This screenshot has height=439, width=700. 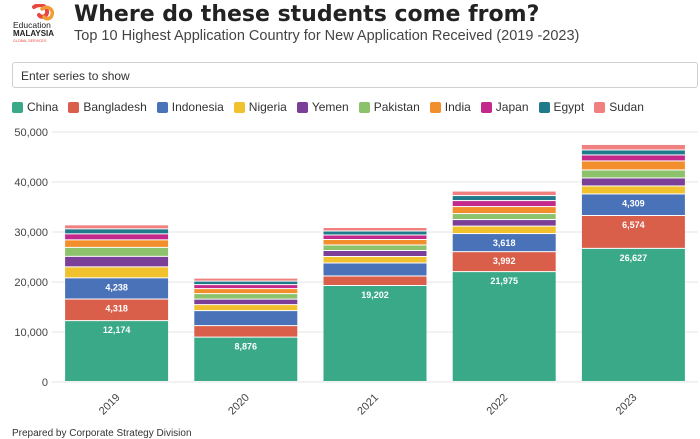 I want to click on bar-segment-bangladesh-2020, so click(x=246, y=331).